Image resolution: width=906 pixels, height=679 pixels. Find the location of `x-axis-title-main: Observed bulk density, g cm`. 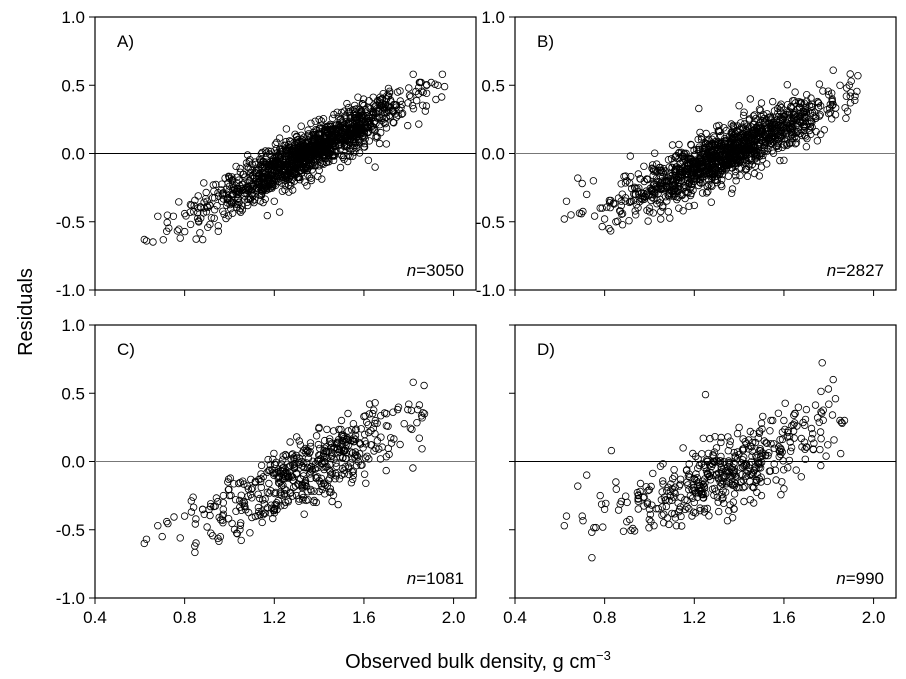

x-axis-title-main: Observed bulk density, g cm is located at coordinates (470, 662).